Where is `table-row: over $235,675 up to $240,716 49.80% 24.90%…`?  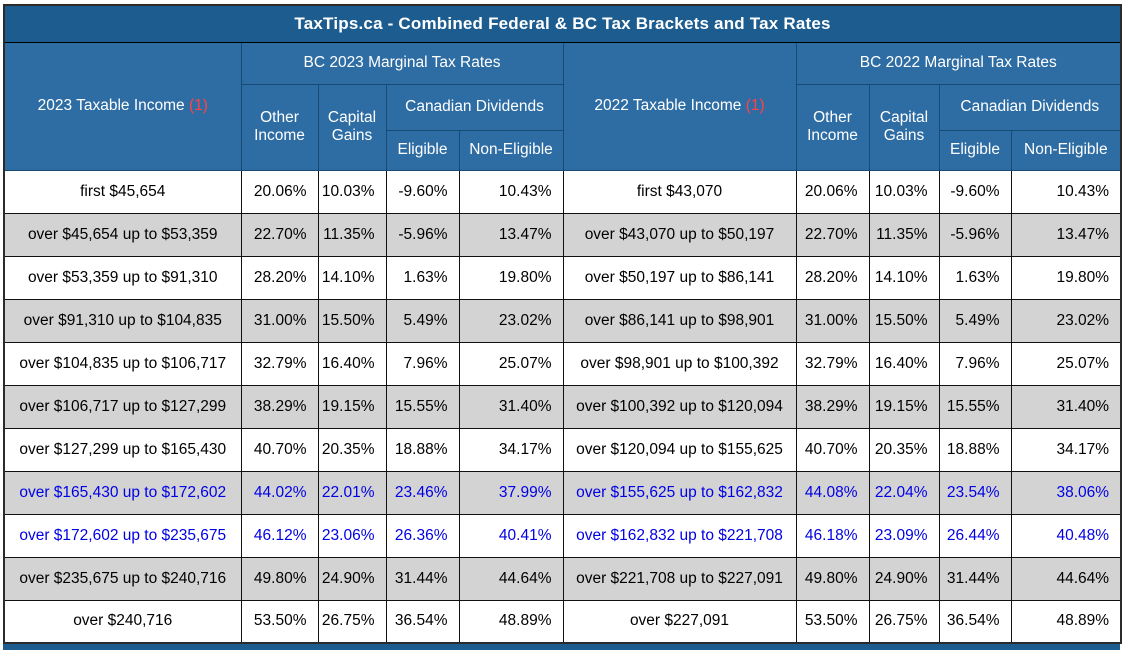
table-row: over $235,675 up to $240,716 49.80% 24.90%… is located at coordinates (562, 578).